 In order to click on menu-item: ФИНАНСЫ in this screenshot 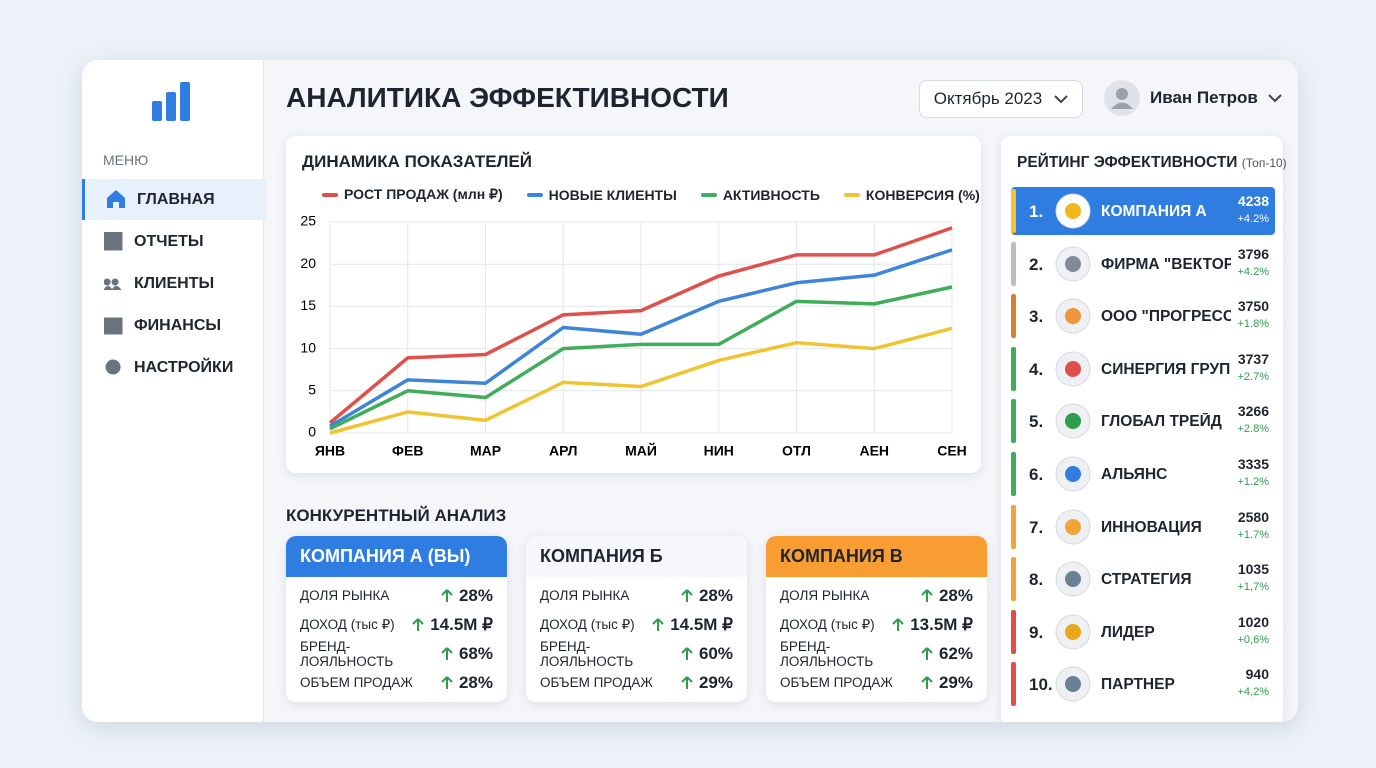, I will do `click(172, 325)`.